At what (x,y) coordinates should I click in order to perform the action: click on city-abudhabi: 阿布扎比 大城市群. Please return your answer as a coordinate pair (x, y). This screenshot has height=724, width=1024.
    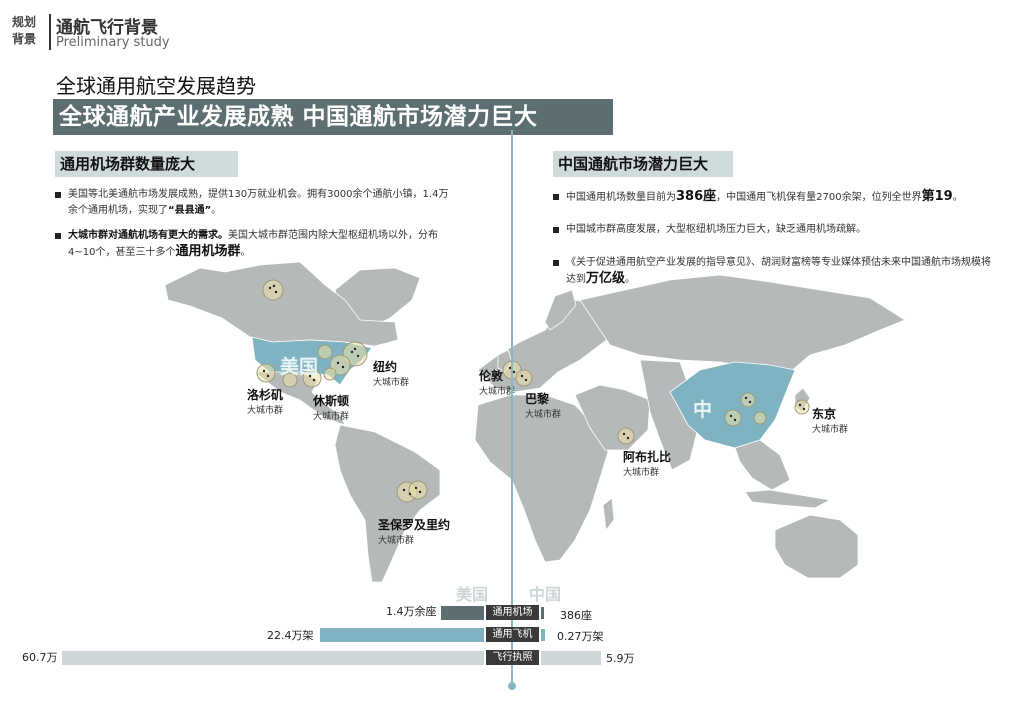
    Looking at the image, I should click on (647, 463).